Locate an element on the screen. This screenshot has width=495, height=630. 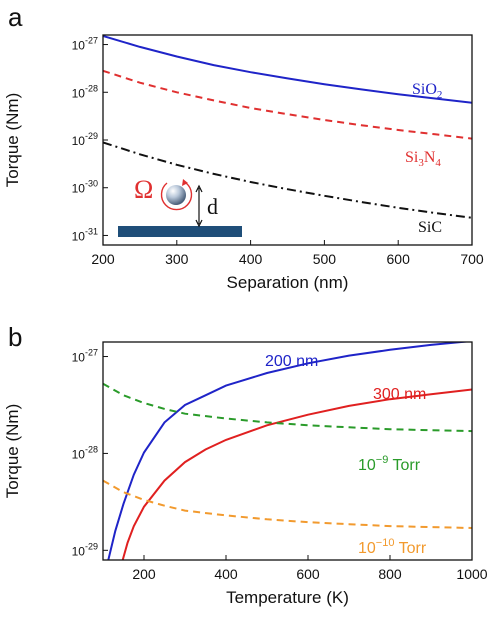
series-label-a-1: Si3N4 is located at coordinates (423, 159).